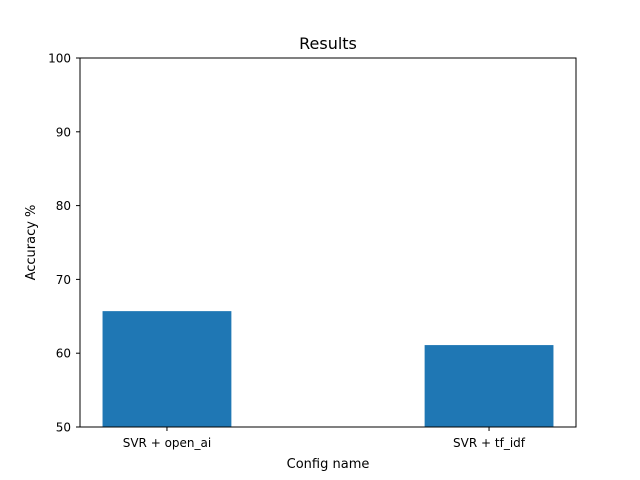 The width and height of the screenshot is (640, 480). Describe the element at coordinates (63, 132) in the screenshot. I see `y-tick-label: 90` at that location.